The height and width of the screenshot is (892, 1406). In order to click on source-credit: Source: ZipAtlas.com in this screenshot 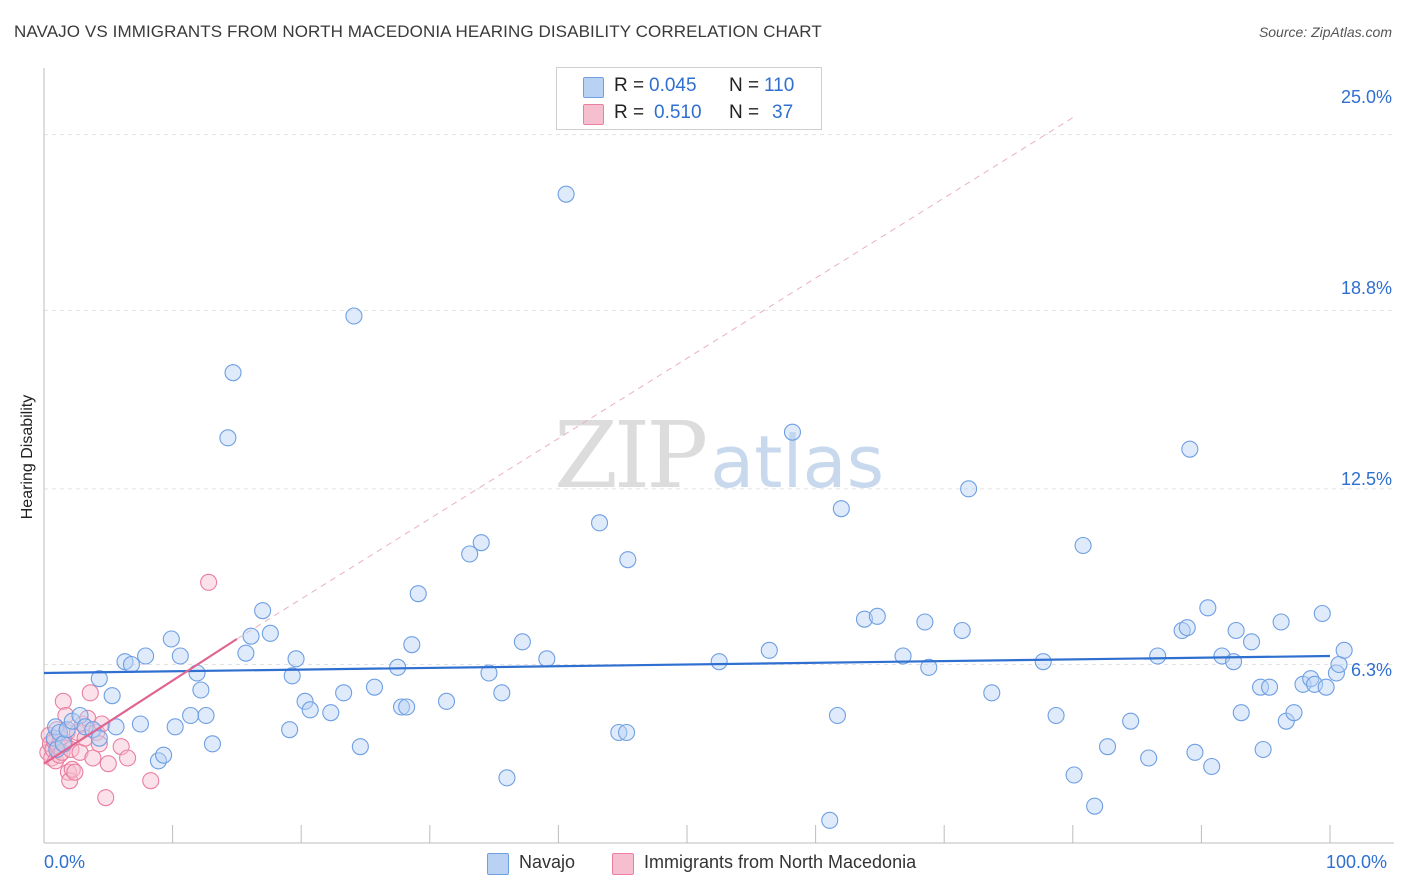, I will do `click(1325, 32)`.